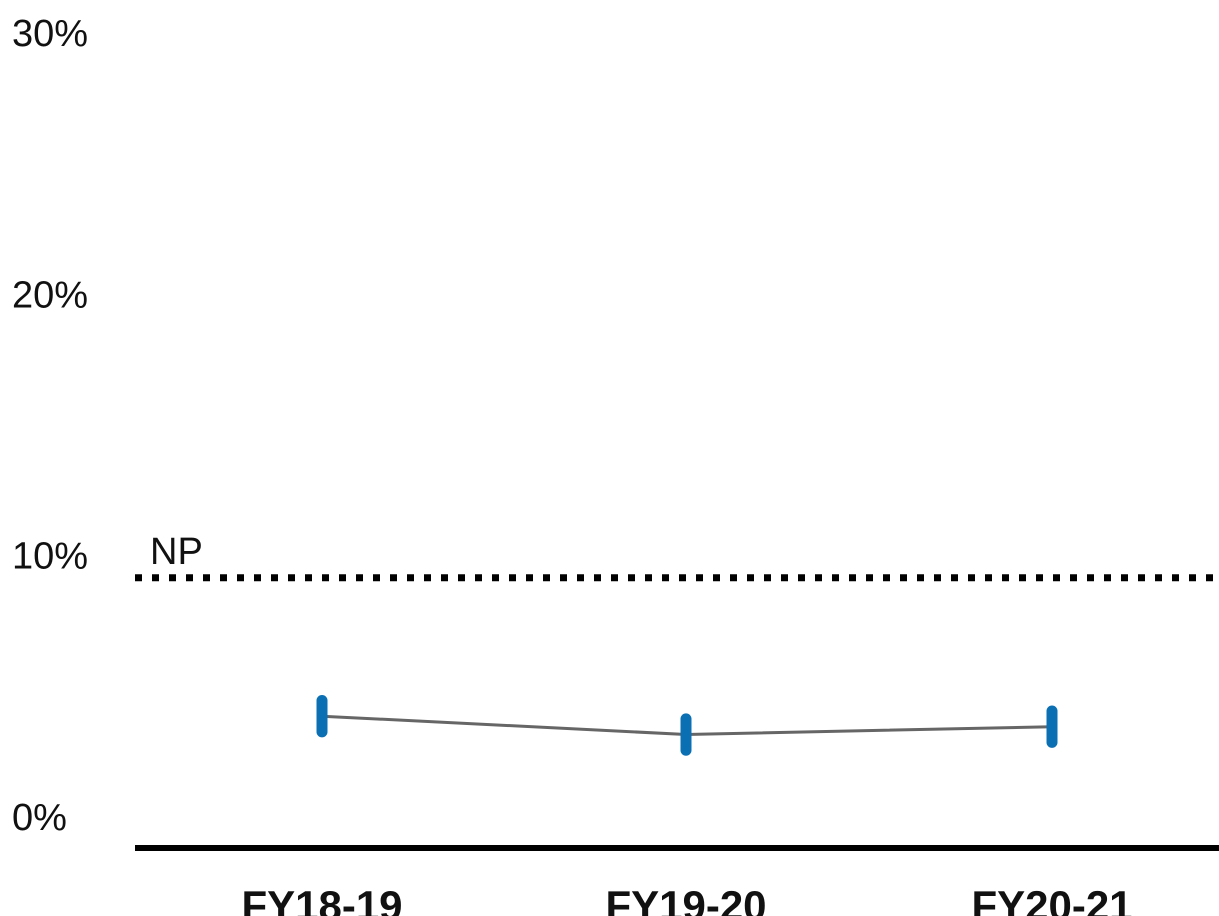 This screenshot has width=1219, height=916. Describe the element at coordinates (675, 556) in the screenshot. I see `reference-line-group: NP` at that location.